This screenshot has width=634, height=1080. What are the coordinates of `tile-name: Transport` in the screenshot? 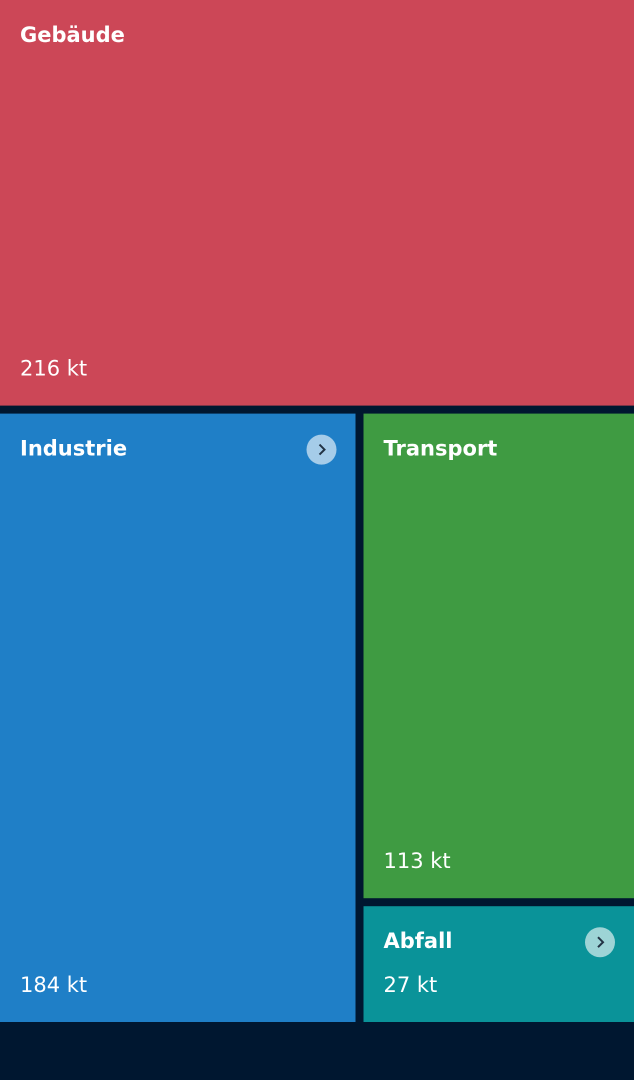 It's located at (441, 449).